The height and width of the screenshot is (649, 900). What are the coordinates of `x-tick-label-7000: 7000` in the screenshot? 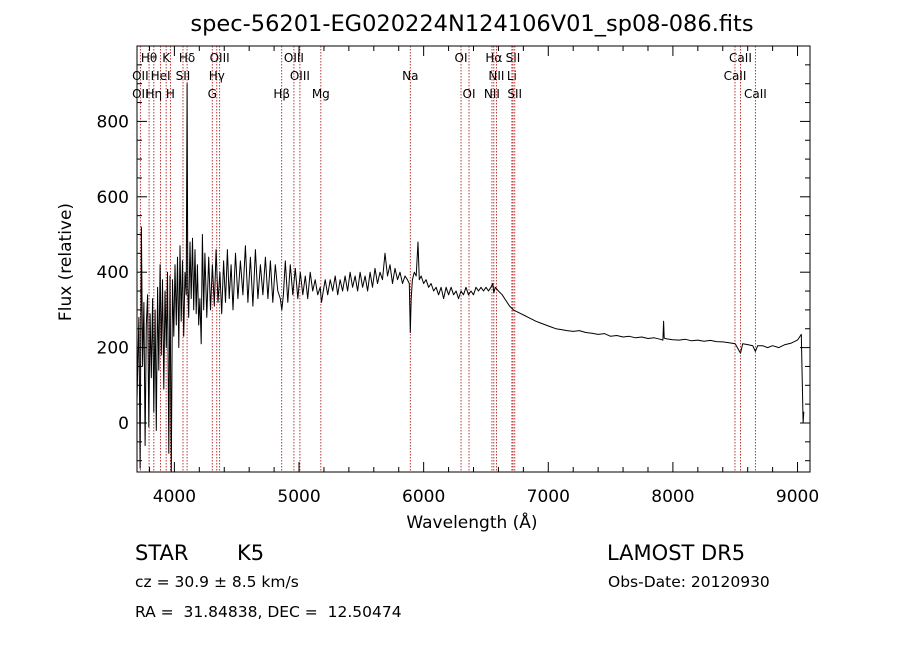 It's located at (548, 497).